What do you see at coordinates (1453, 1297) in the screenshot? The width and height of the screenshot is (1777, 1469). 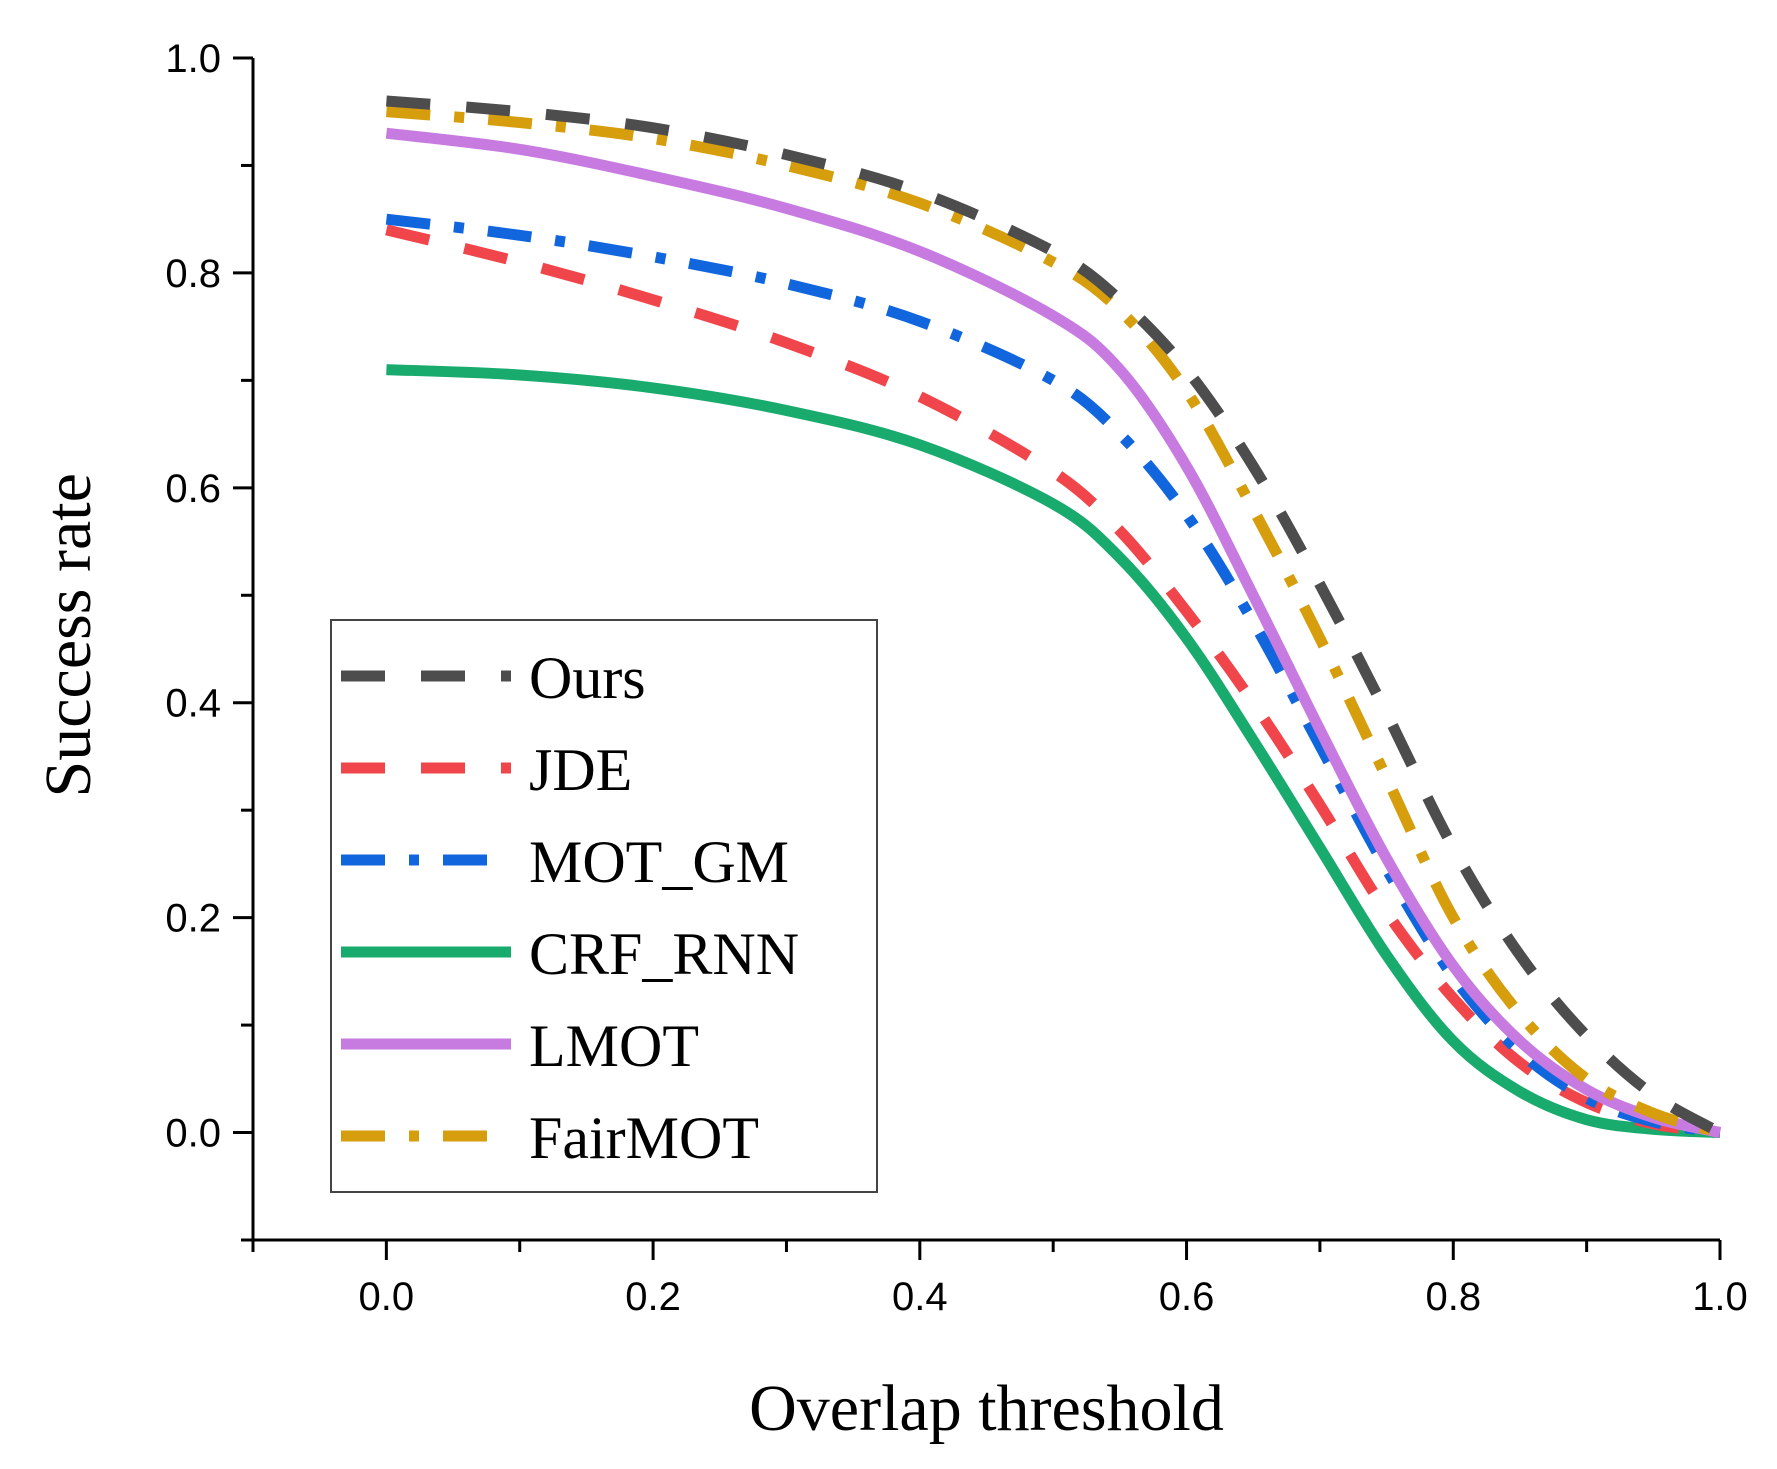 I see `x-tick-label: 0.8` at bounding box center [1453, 1297].